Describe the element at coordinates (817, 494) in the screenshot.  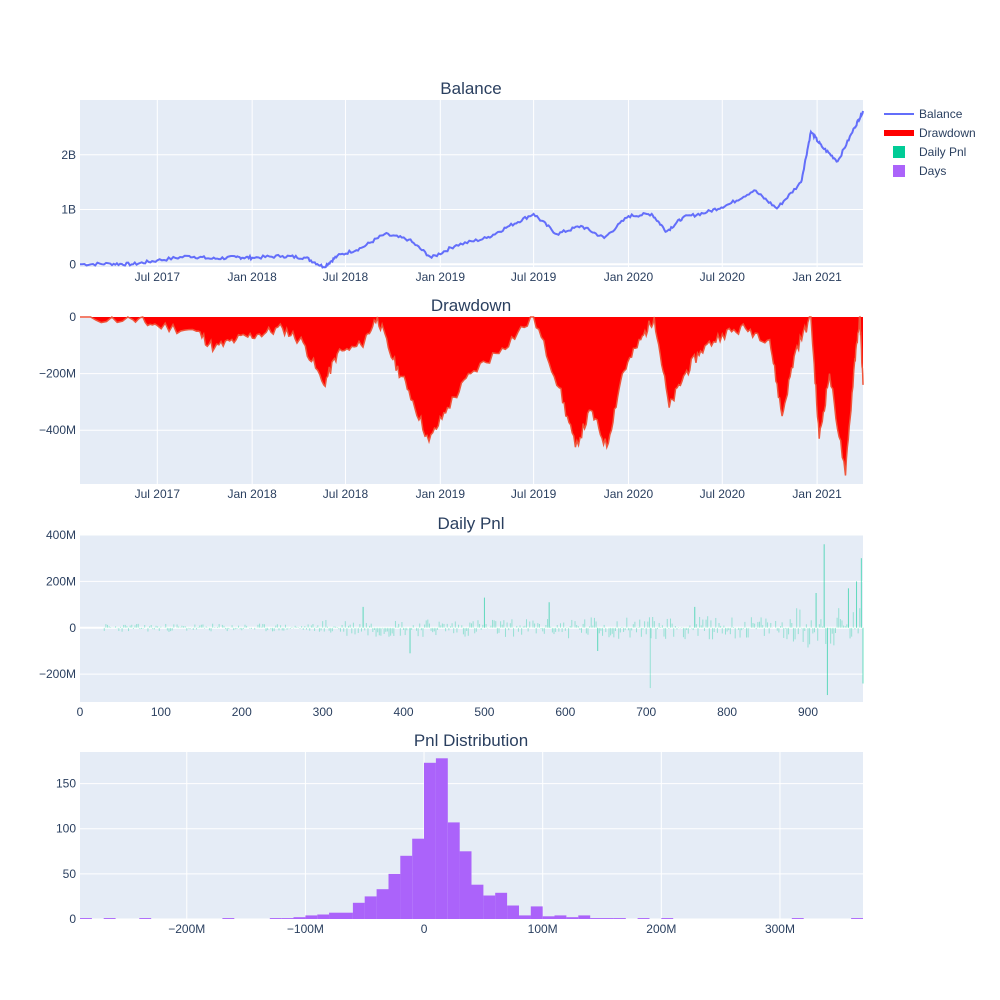
I see `drawdown-x-tick-label: Jan 2021` at that location.